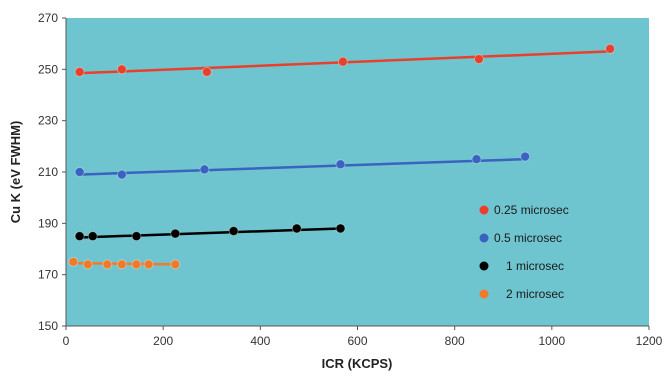 The image size is (666, 377). I want to click on y-tick-label: 210, so click(48, 172).